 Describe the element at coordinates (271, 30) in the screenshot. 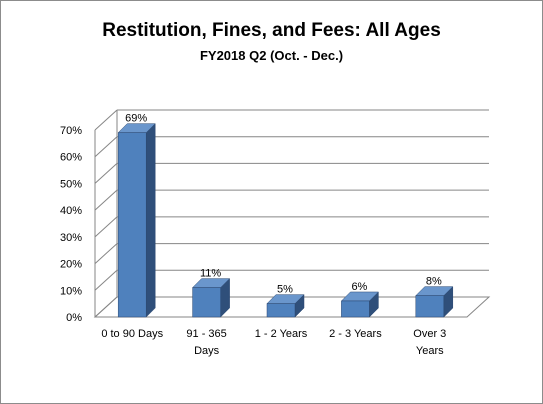

I see `chart-title: Restitution, Fines, and Fees: All Ages` at that location.